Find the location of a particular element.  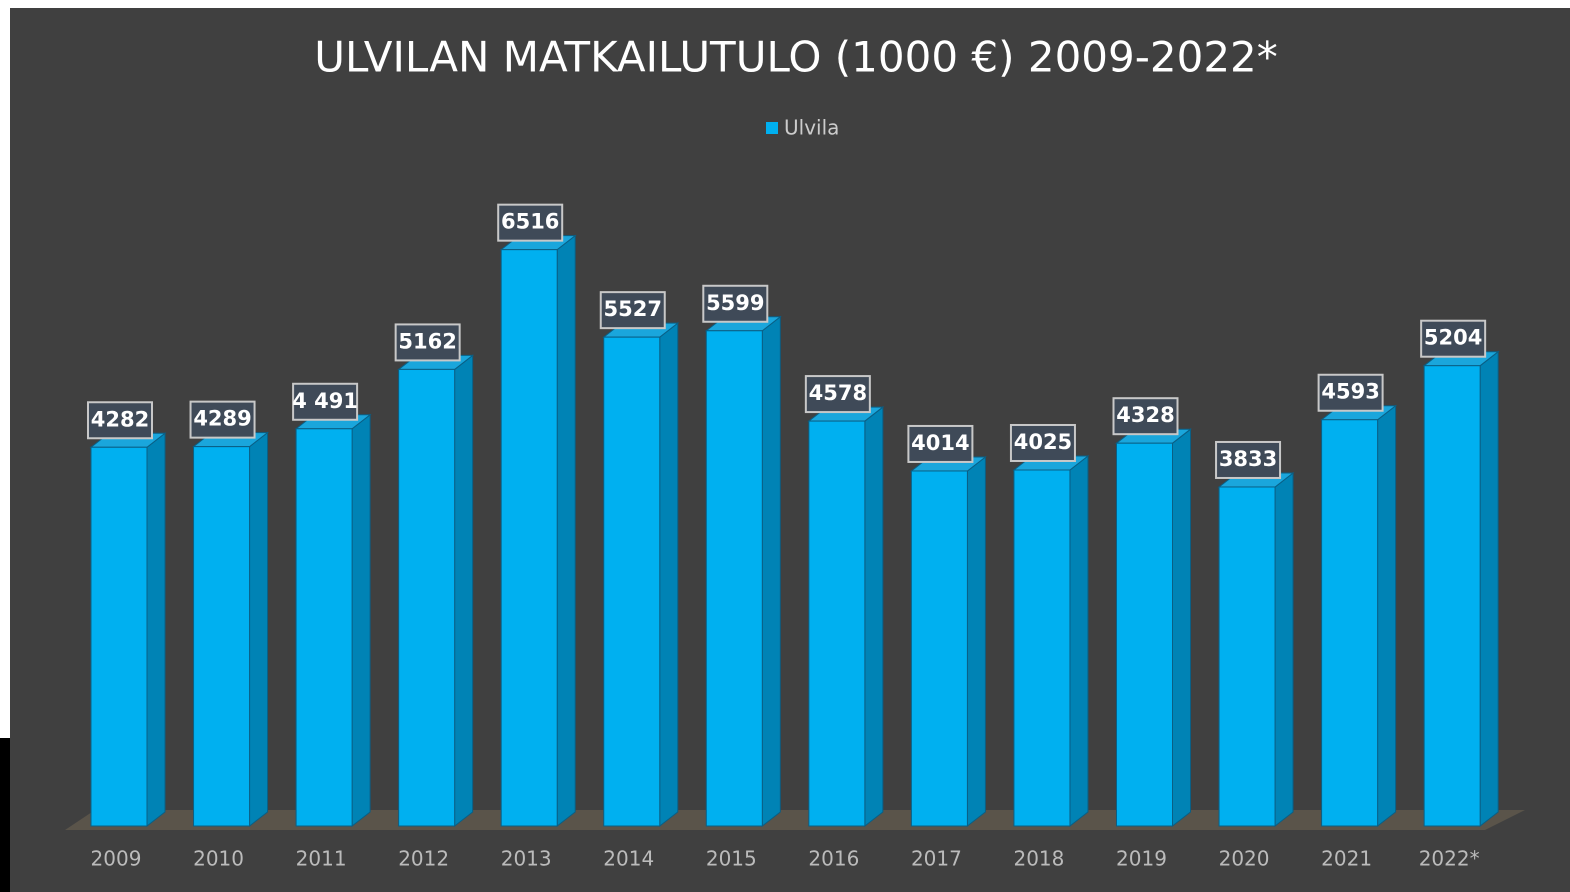

value-label: 5204 is located at coordinates (1453, 338).